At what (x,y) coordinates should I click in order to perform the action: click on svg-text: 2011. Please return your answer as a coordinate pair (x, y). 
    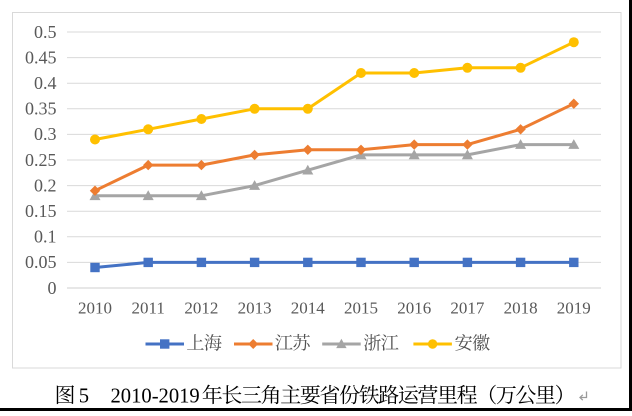
    Looking at the image, I should click on (148, 308).